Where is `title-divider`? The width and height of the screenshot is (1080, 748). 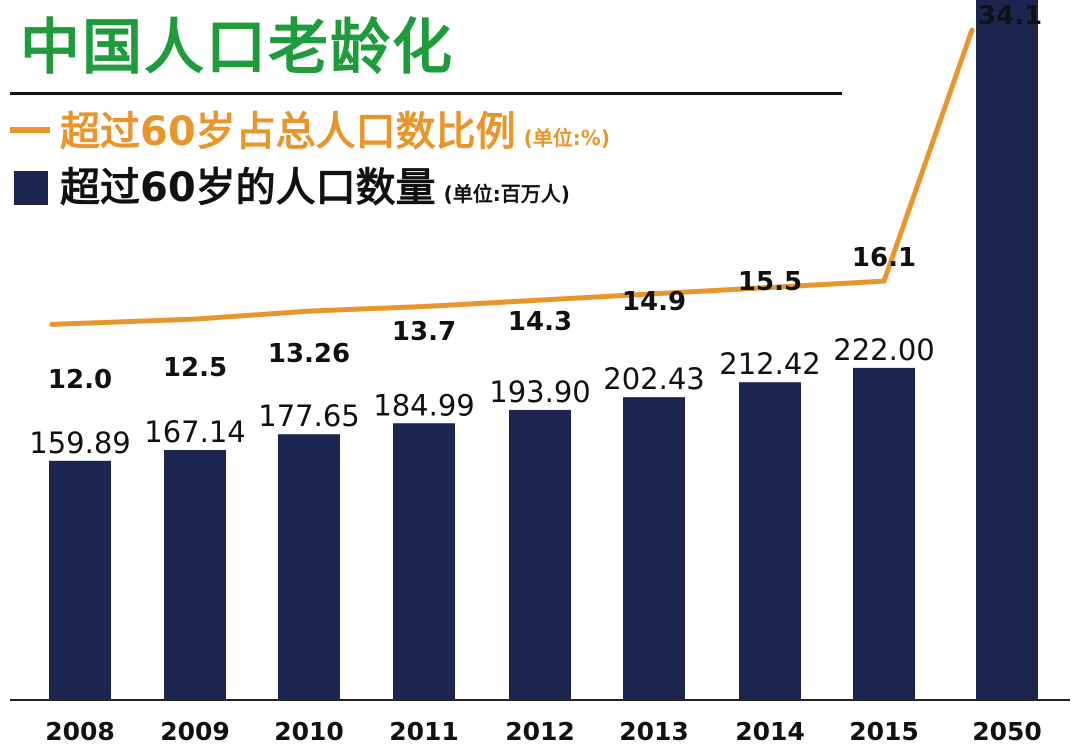 title-divider is located at coordinates (426, 93).